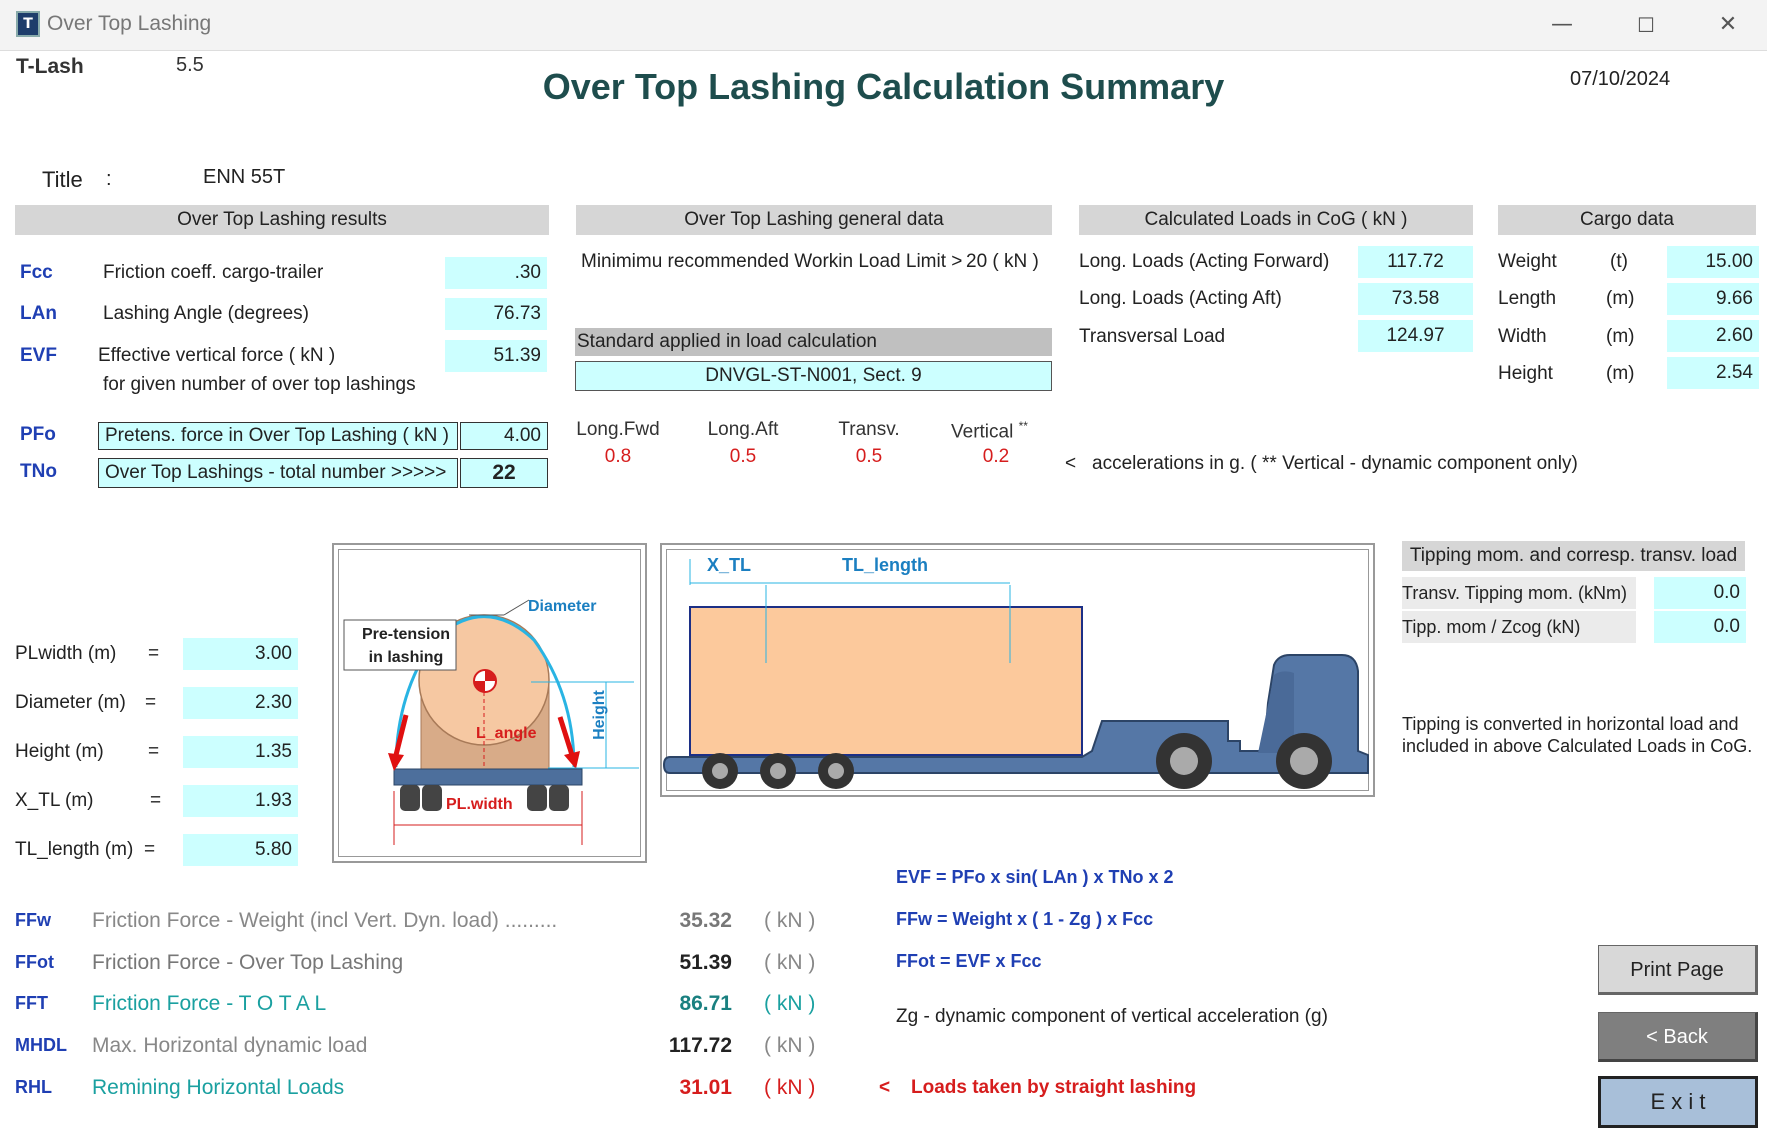 This screenshot has width=1767, height=1135. Describe the element at coordinates (151, 702) in the screenshot. I see `dim-eq-diameter: =` at that location.